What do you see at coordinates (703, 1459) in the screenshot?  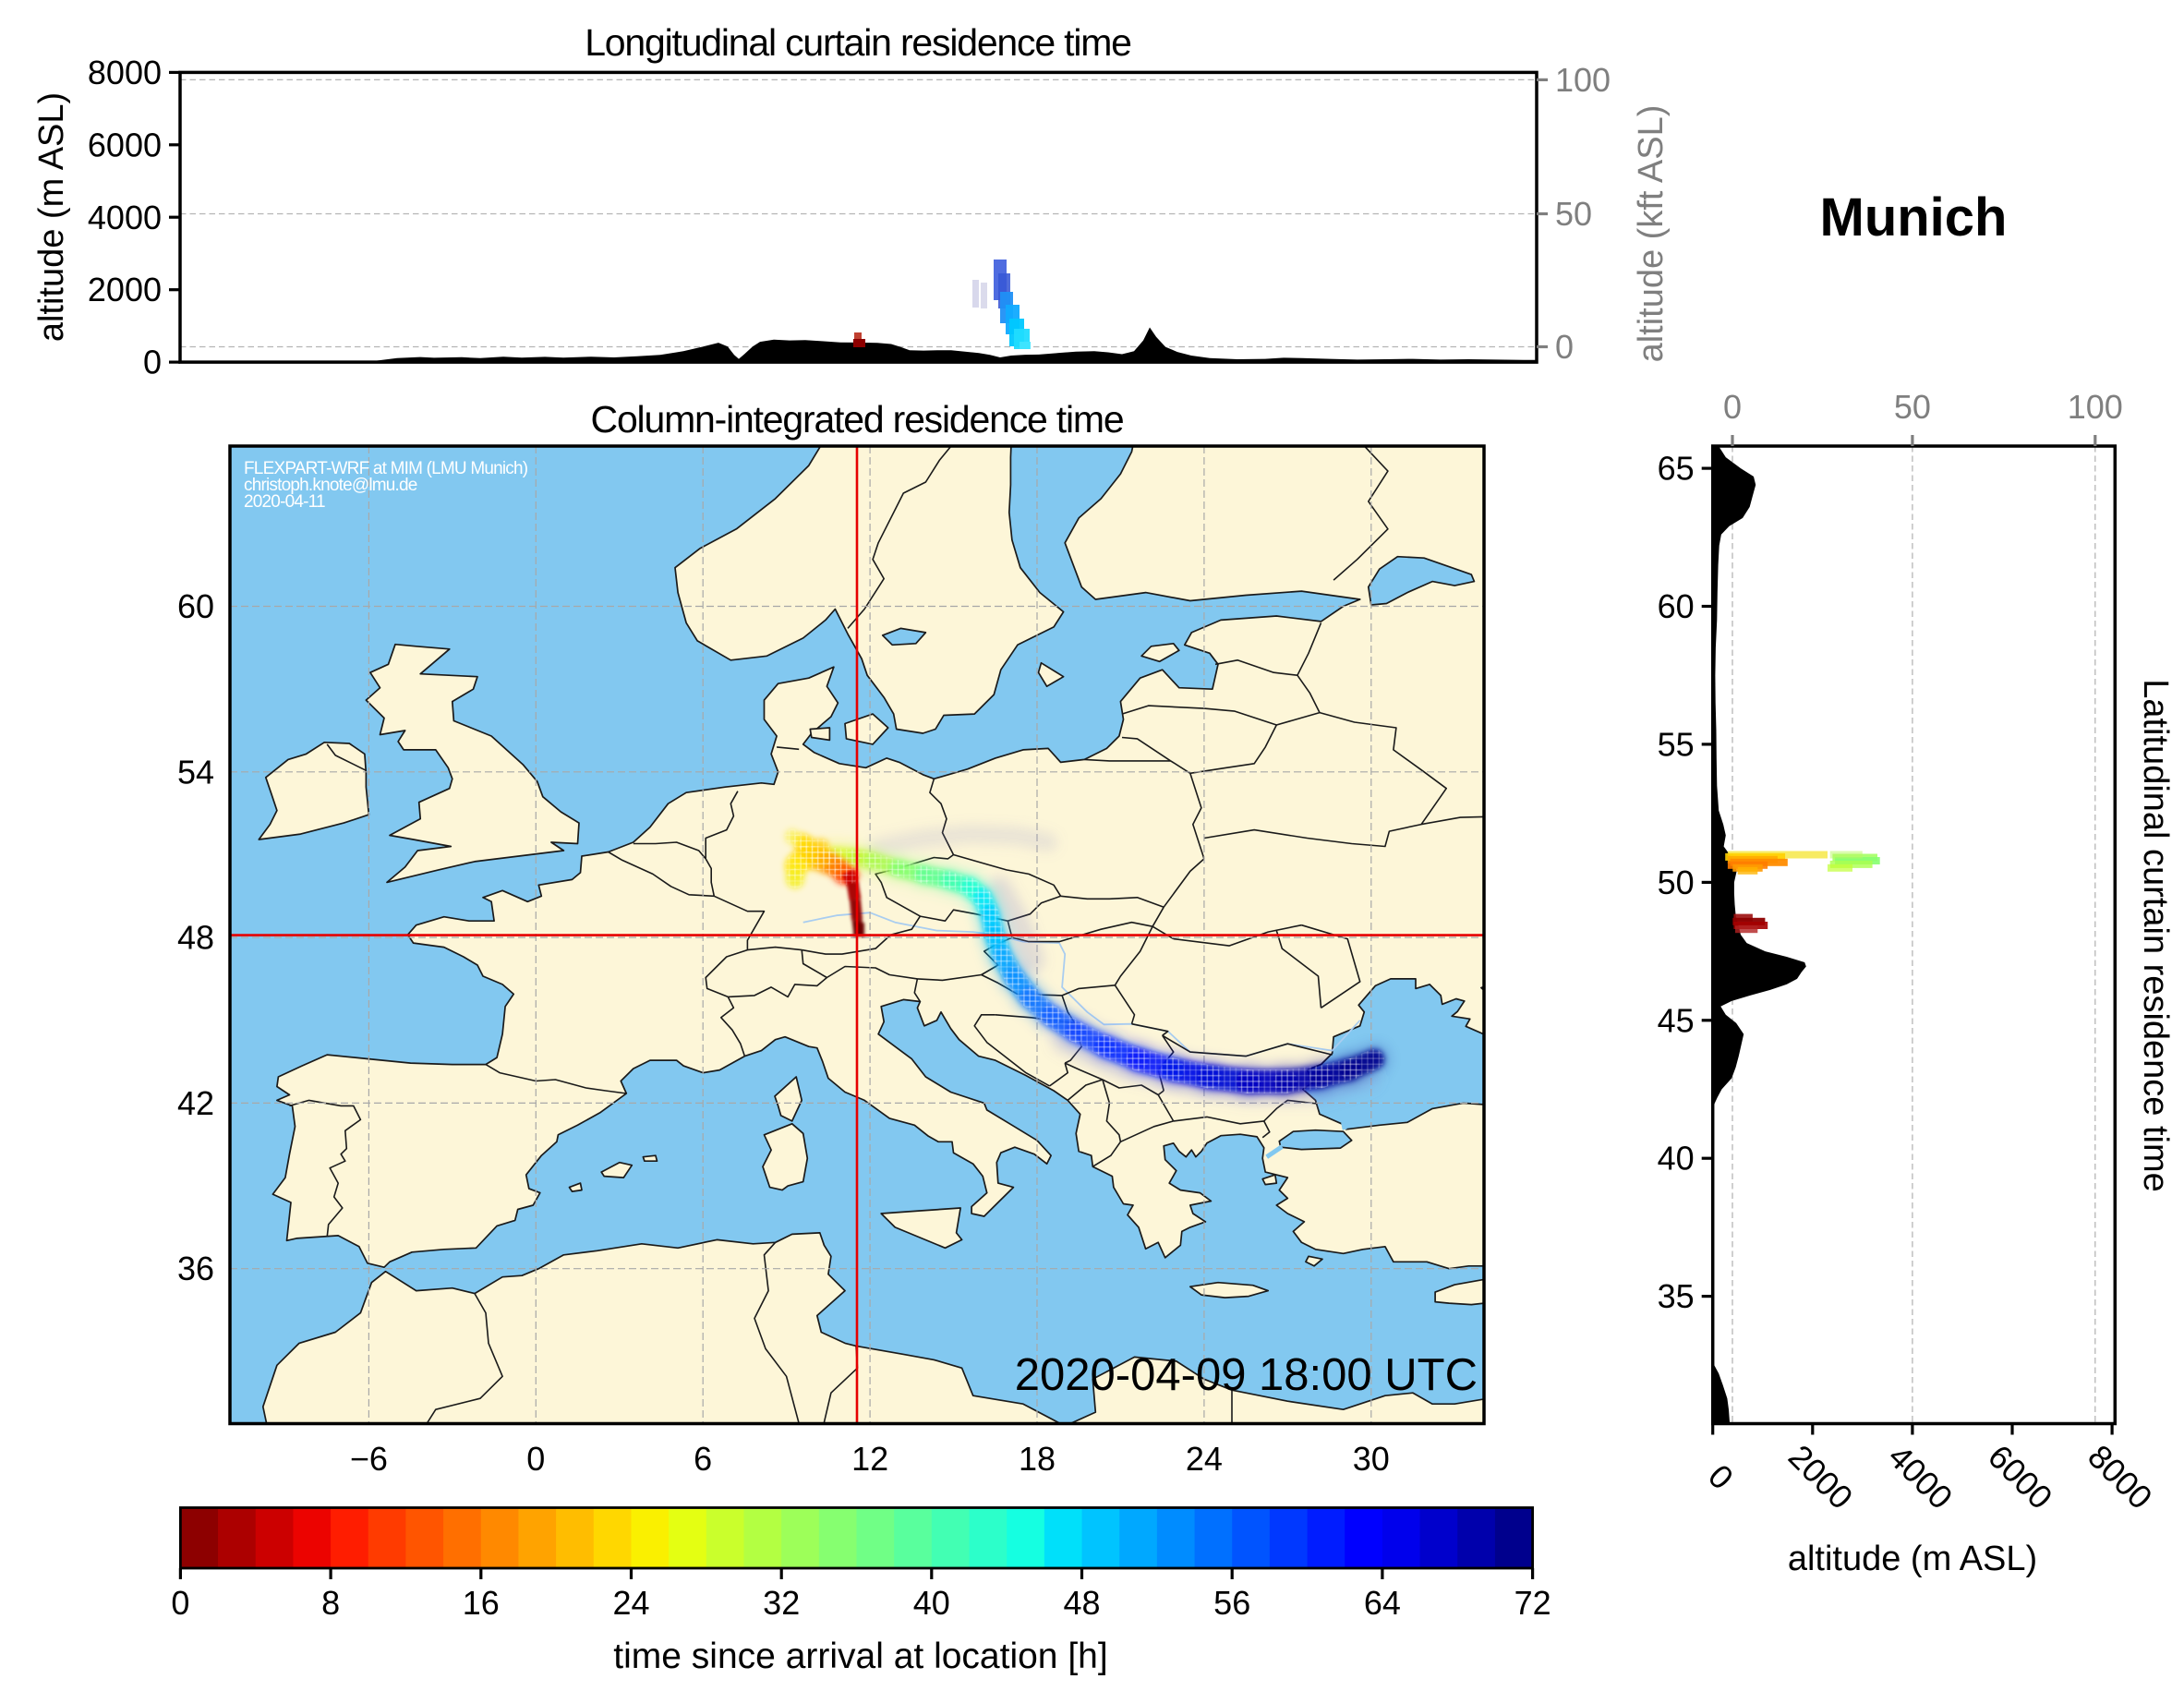 I see `svg-text: 6` at bounding box center [703, 1459].